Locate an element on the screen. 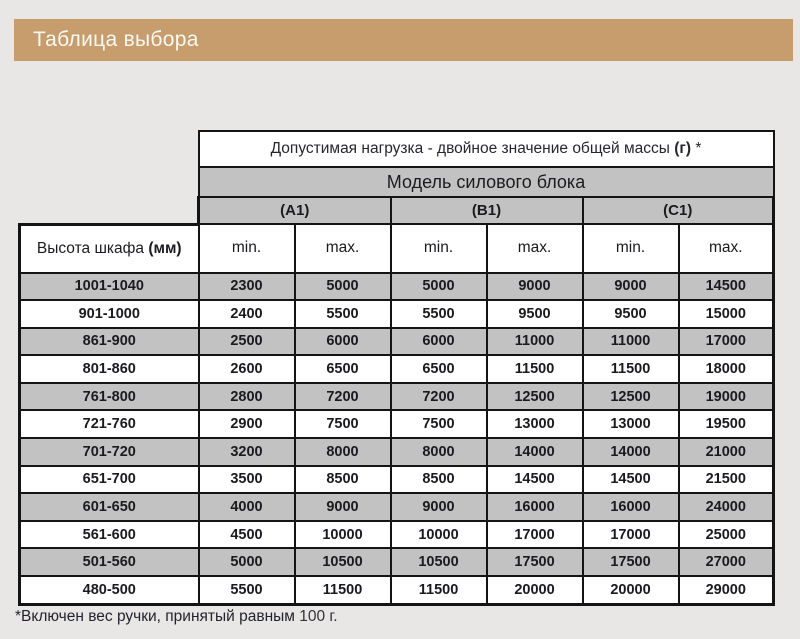 Image resolution: width=800 pixels, height=639 pixels. model-header-cell: Модель силового блока is located at coordinates (486, 182).